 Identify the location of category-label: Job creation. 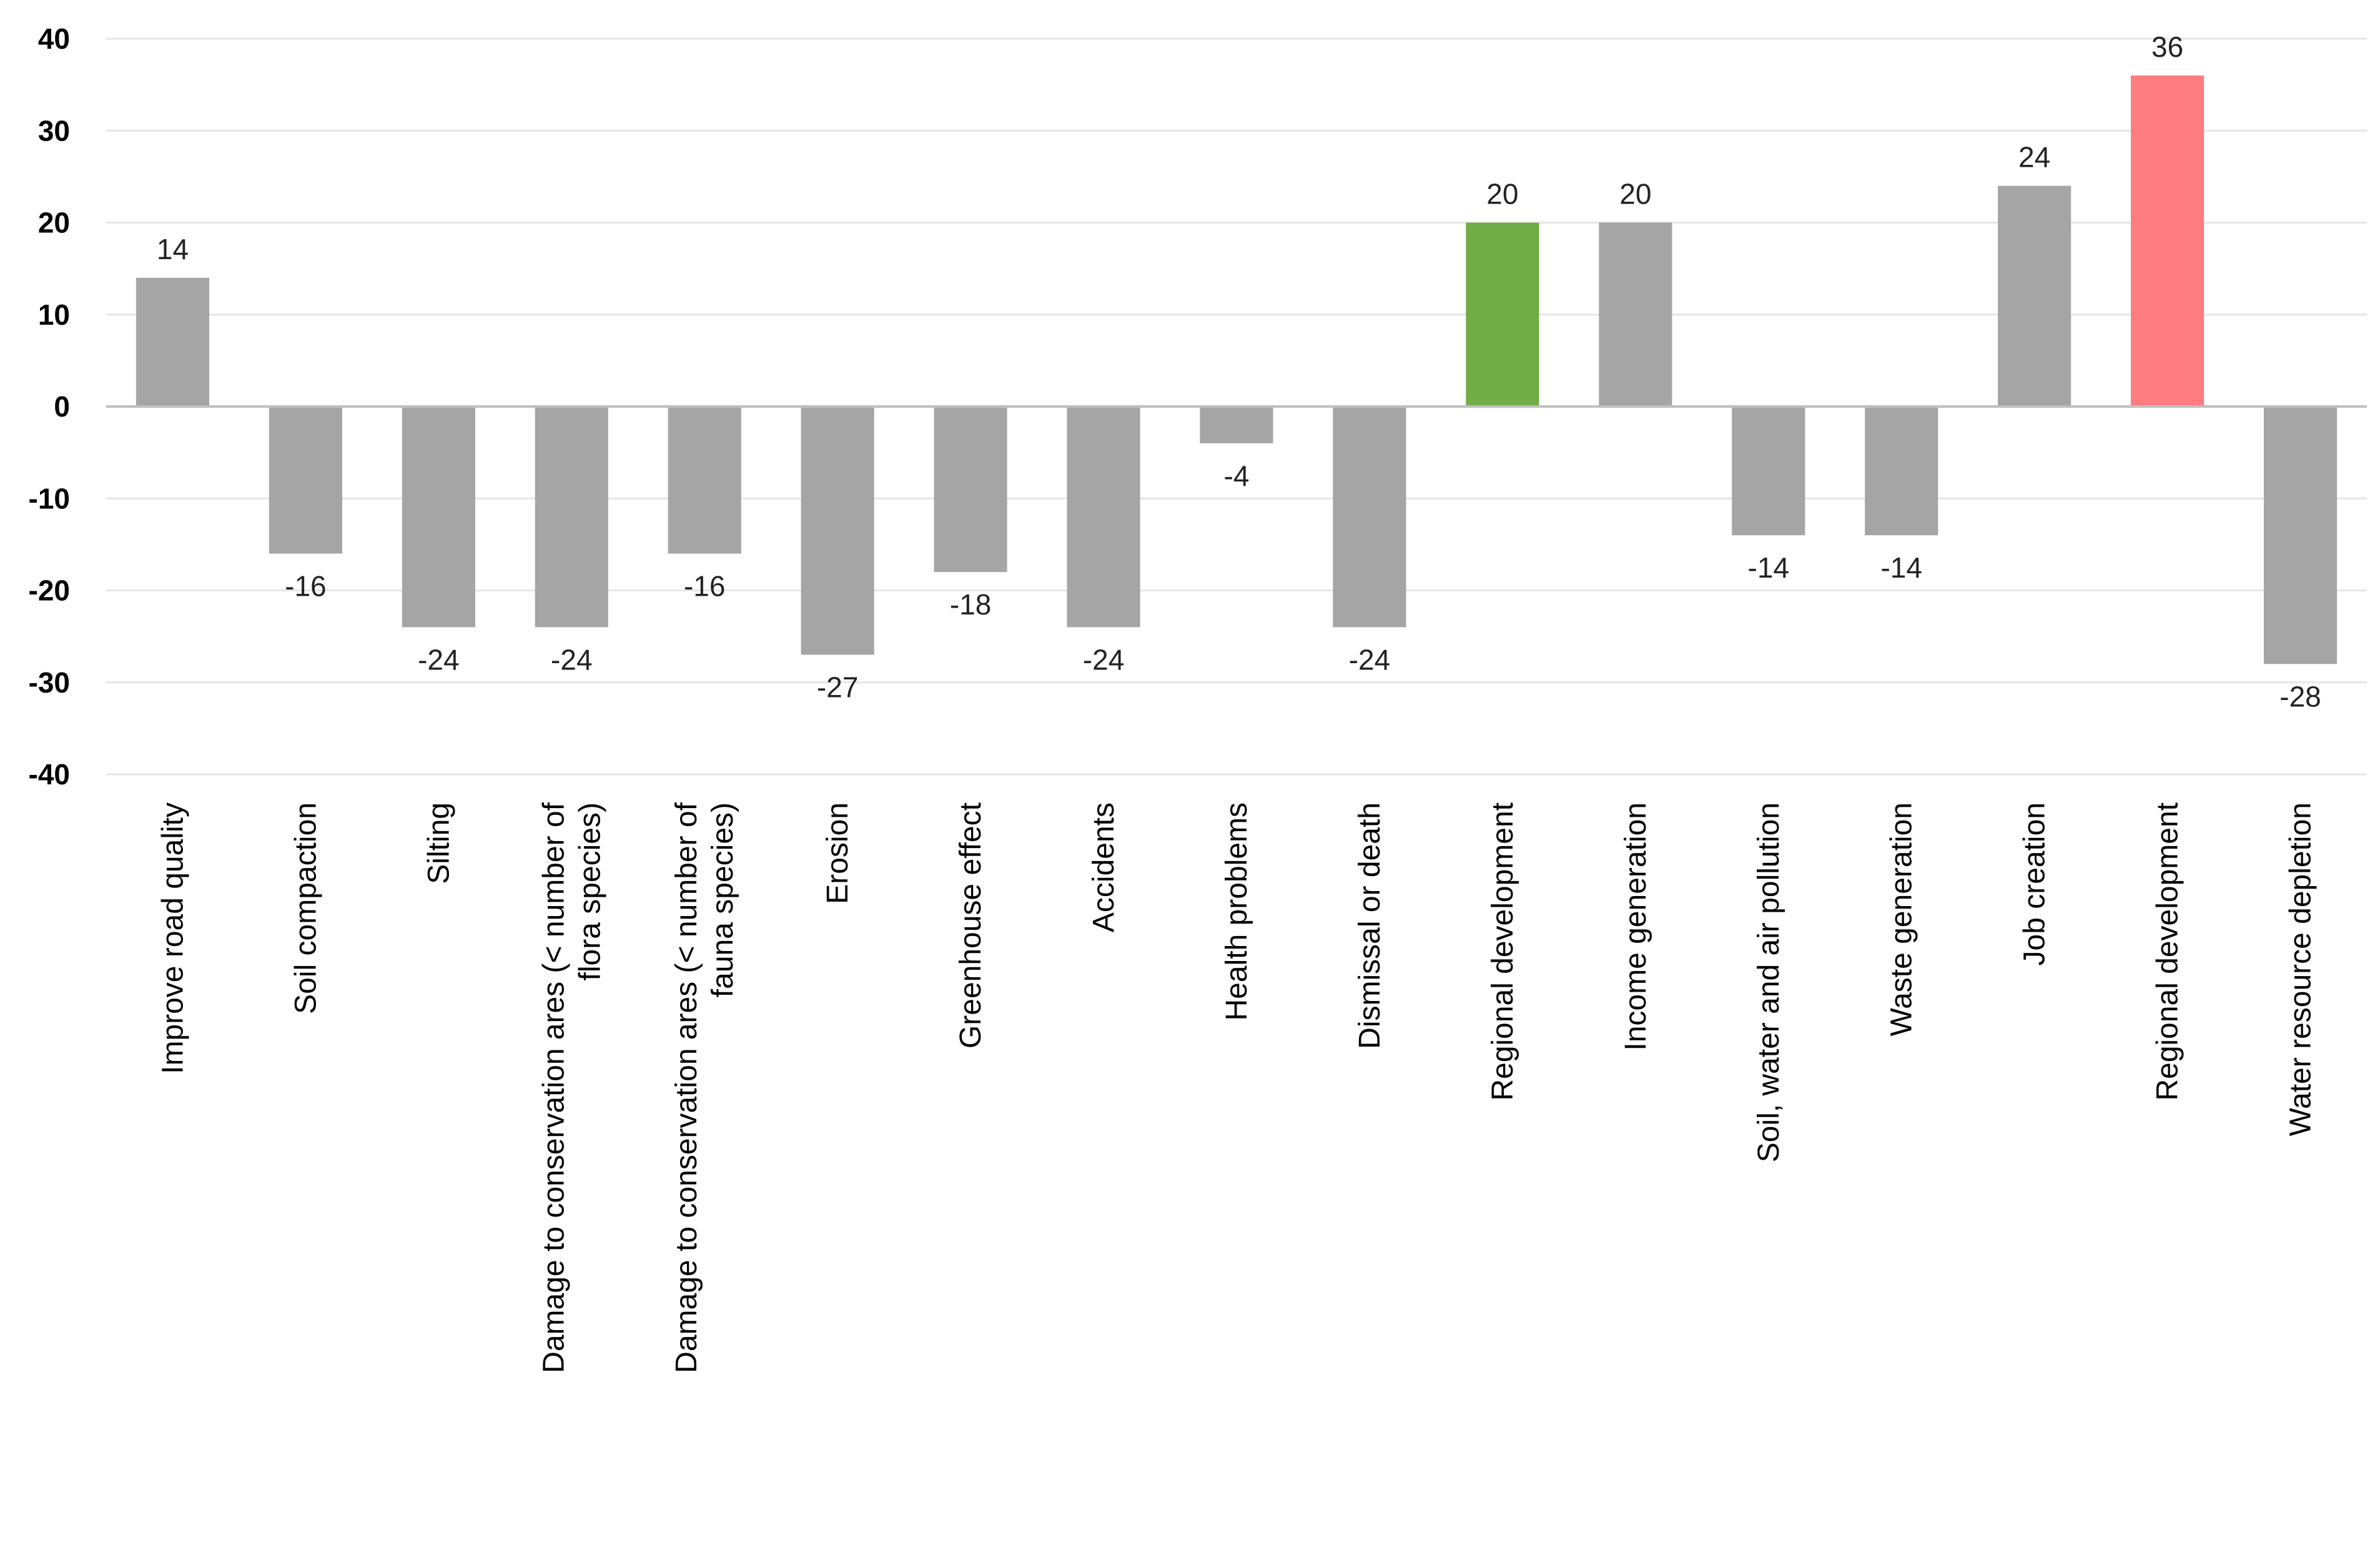
(2035, 884).